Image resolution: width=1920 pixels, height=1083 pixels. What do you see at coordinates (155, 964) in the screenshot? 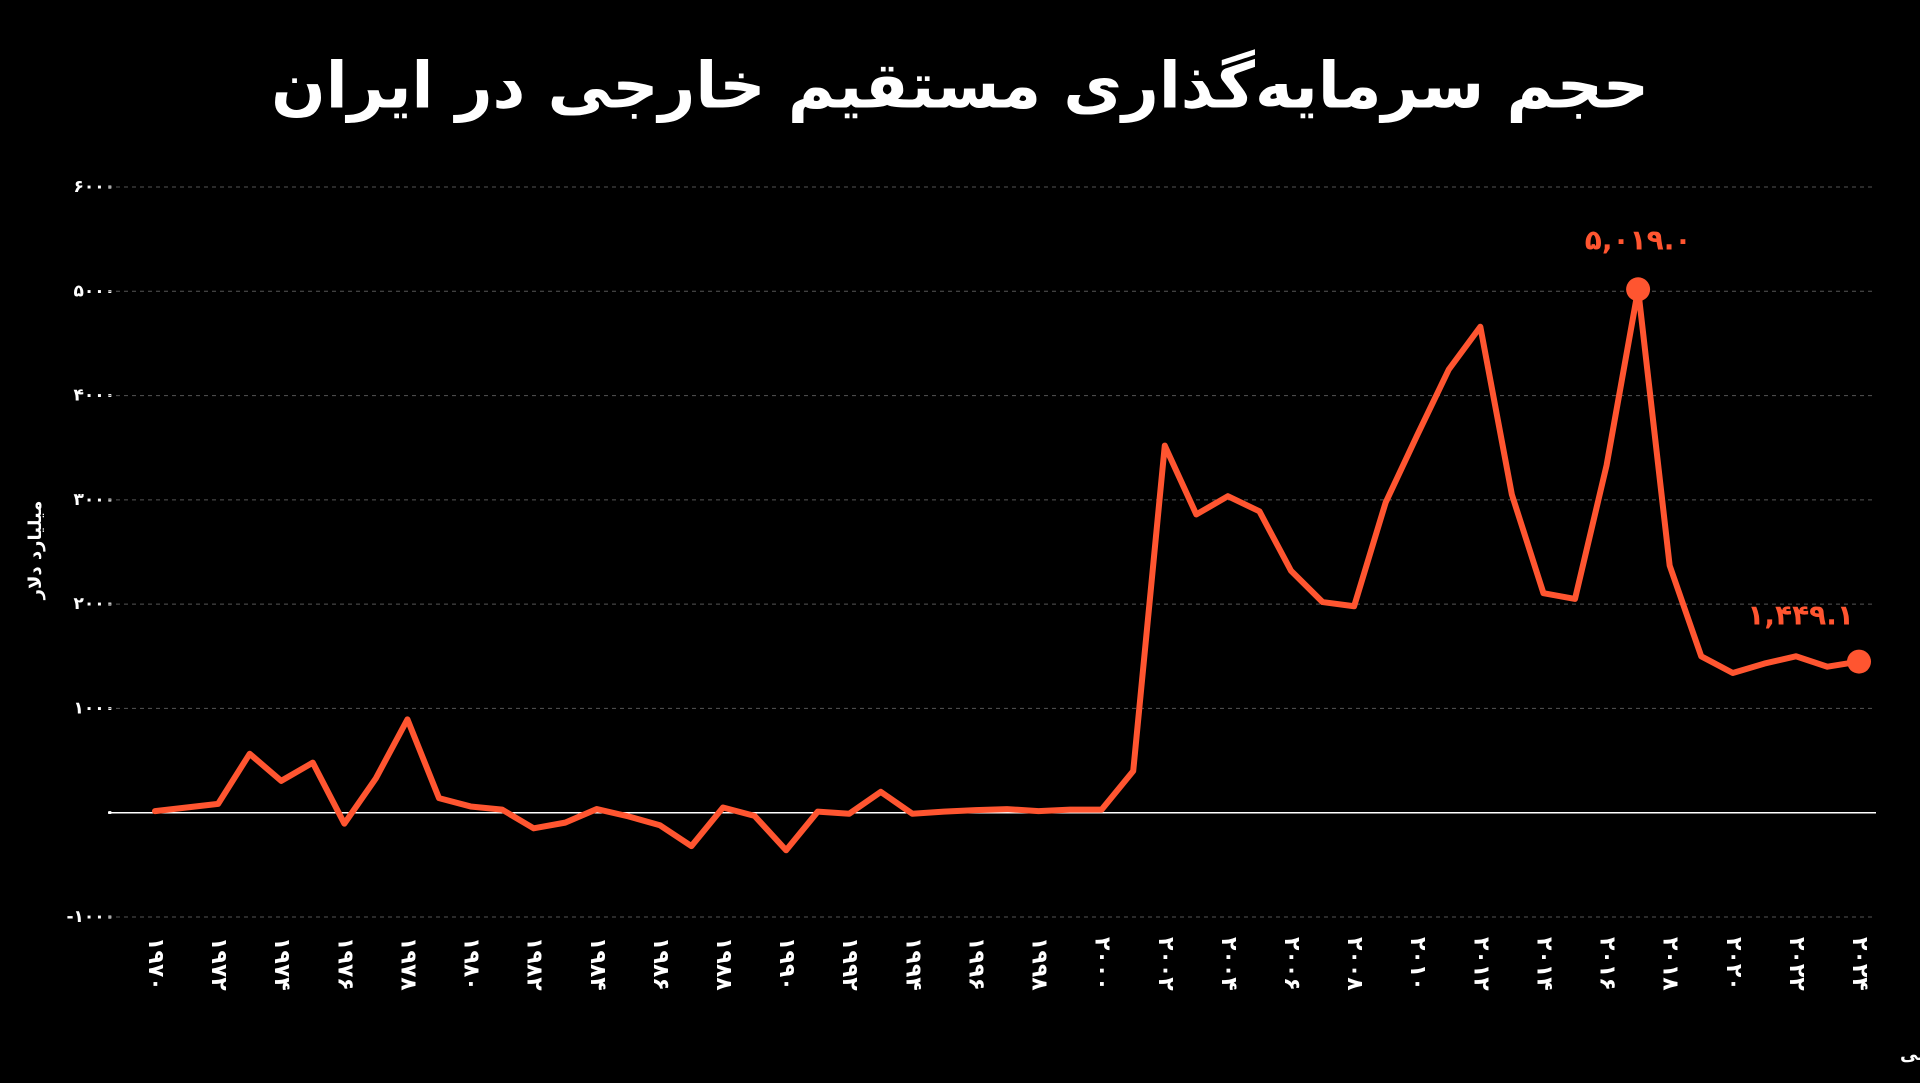
I see `x-tick-label: ۱۹۷۰` at bounding box center [155, 964].